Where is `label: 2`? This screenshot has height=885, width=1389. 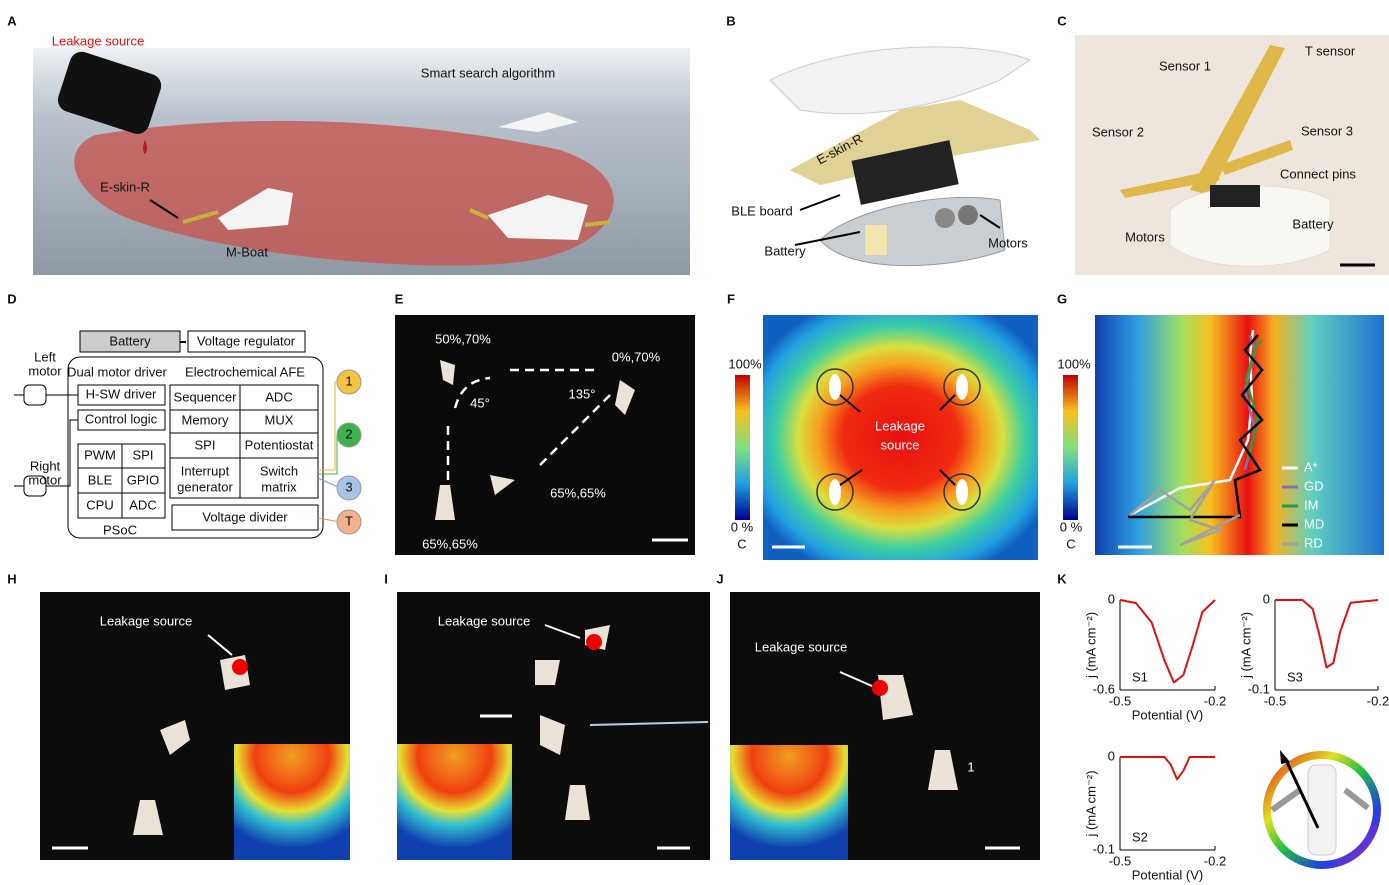 label: 2 is located at coordinates (348, 433).